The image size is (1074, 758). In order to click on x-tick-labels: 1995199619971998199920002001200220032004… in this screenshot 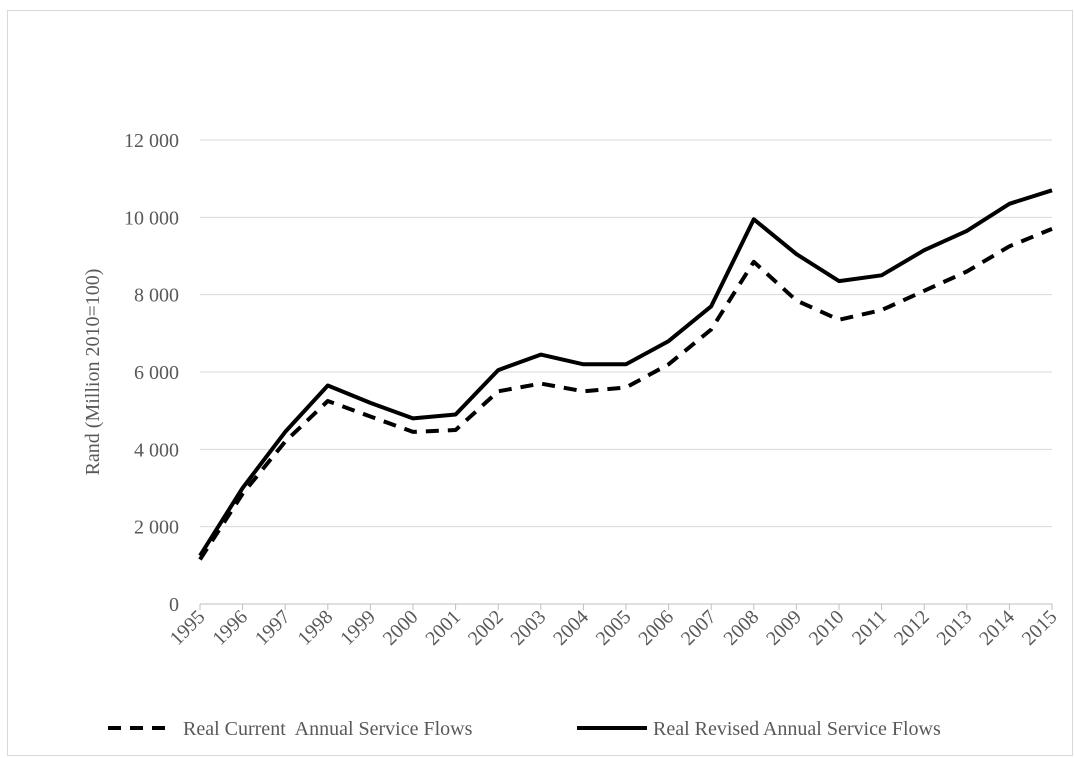, I will do `click(614, 628)`.